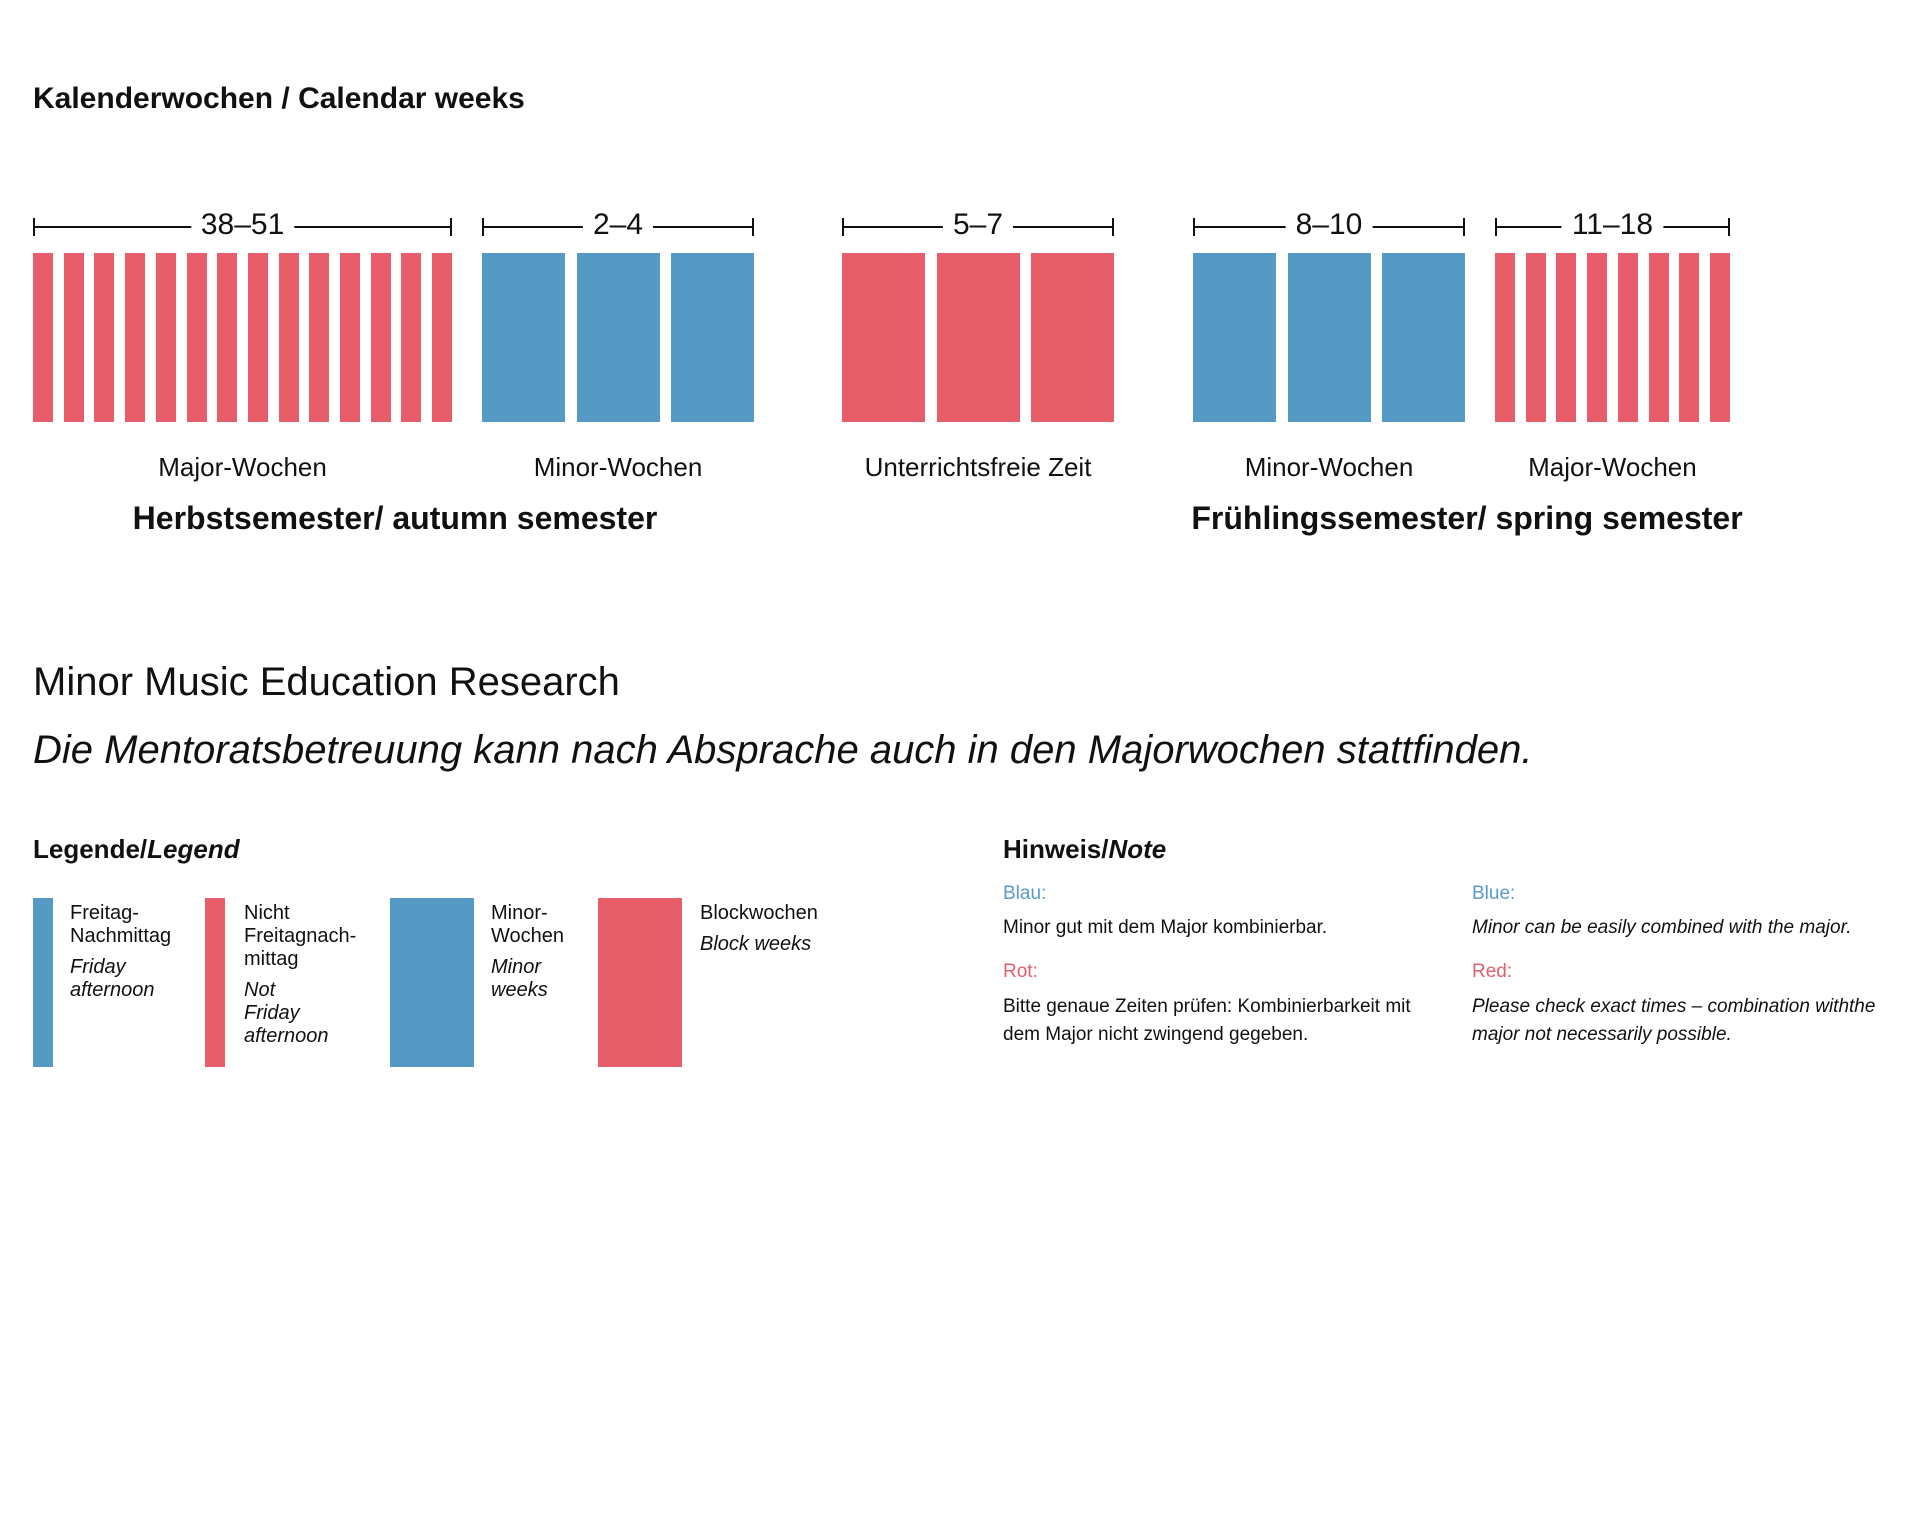 The width and height of the screenshot is (1920, 1534). What do you see at coordinates (528, 924) in the screenshot?
I see `legend-label-de: Minor- Wochen` at bounding box center [528, 924].